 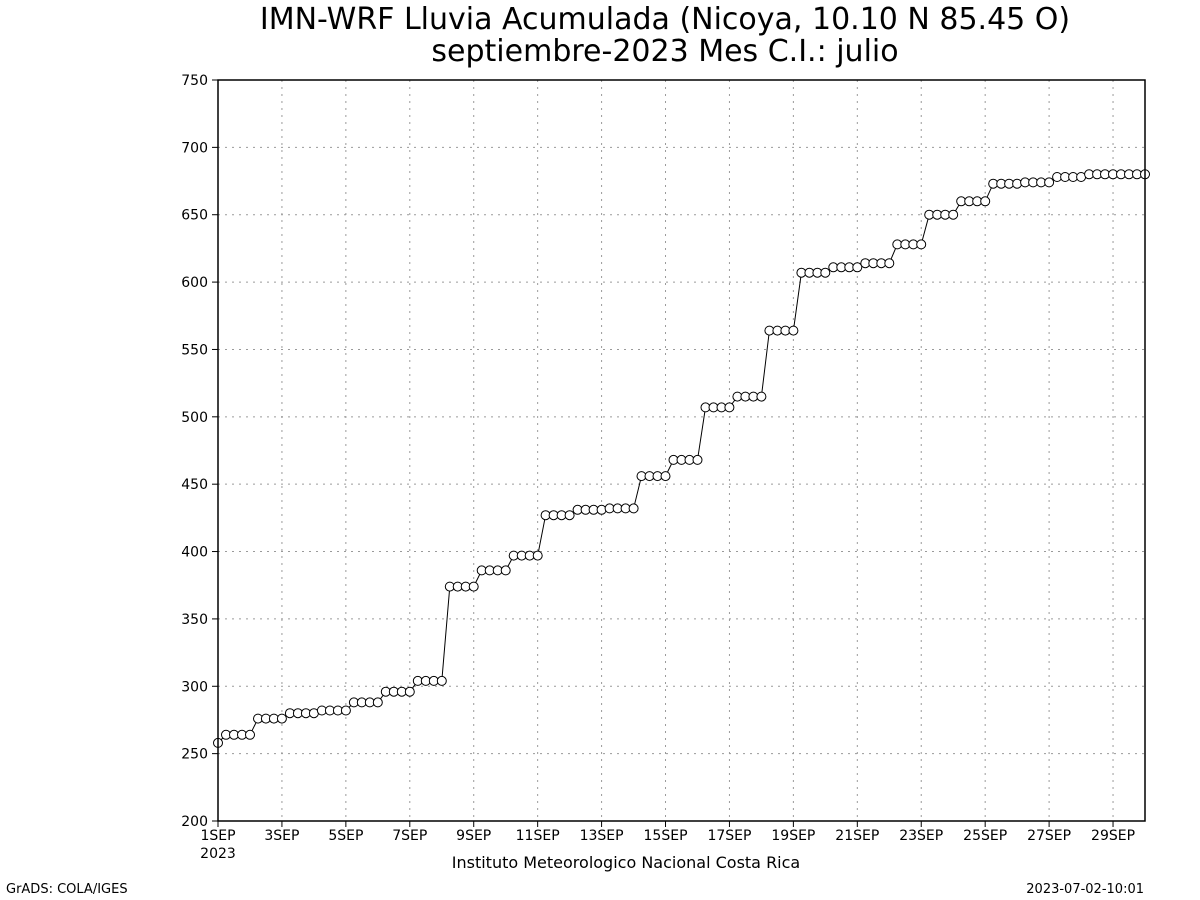 I want to click on x-tick-label: 23SEP, so click(x=921, y=836).